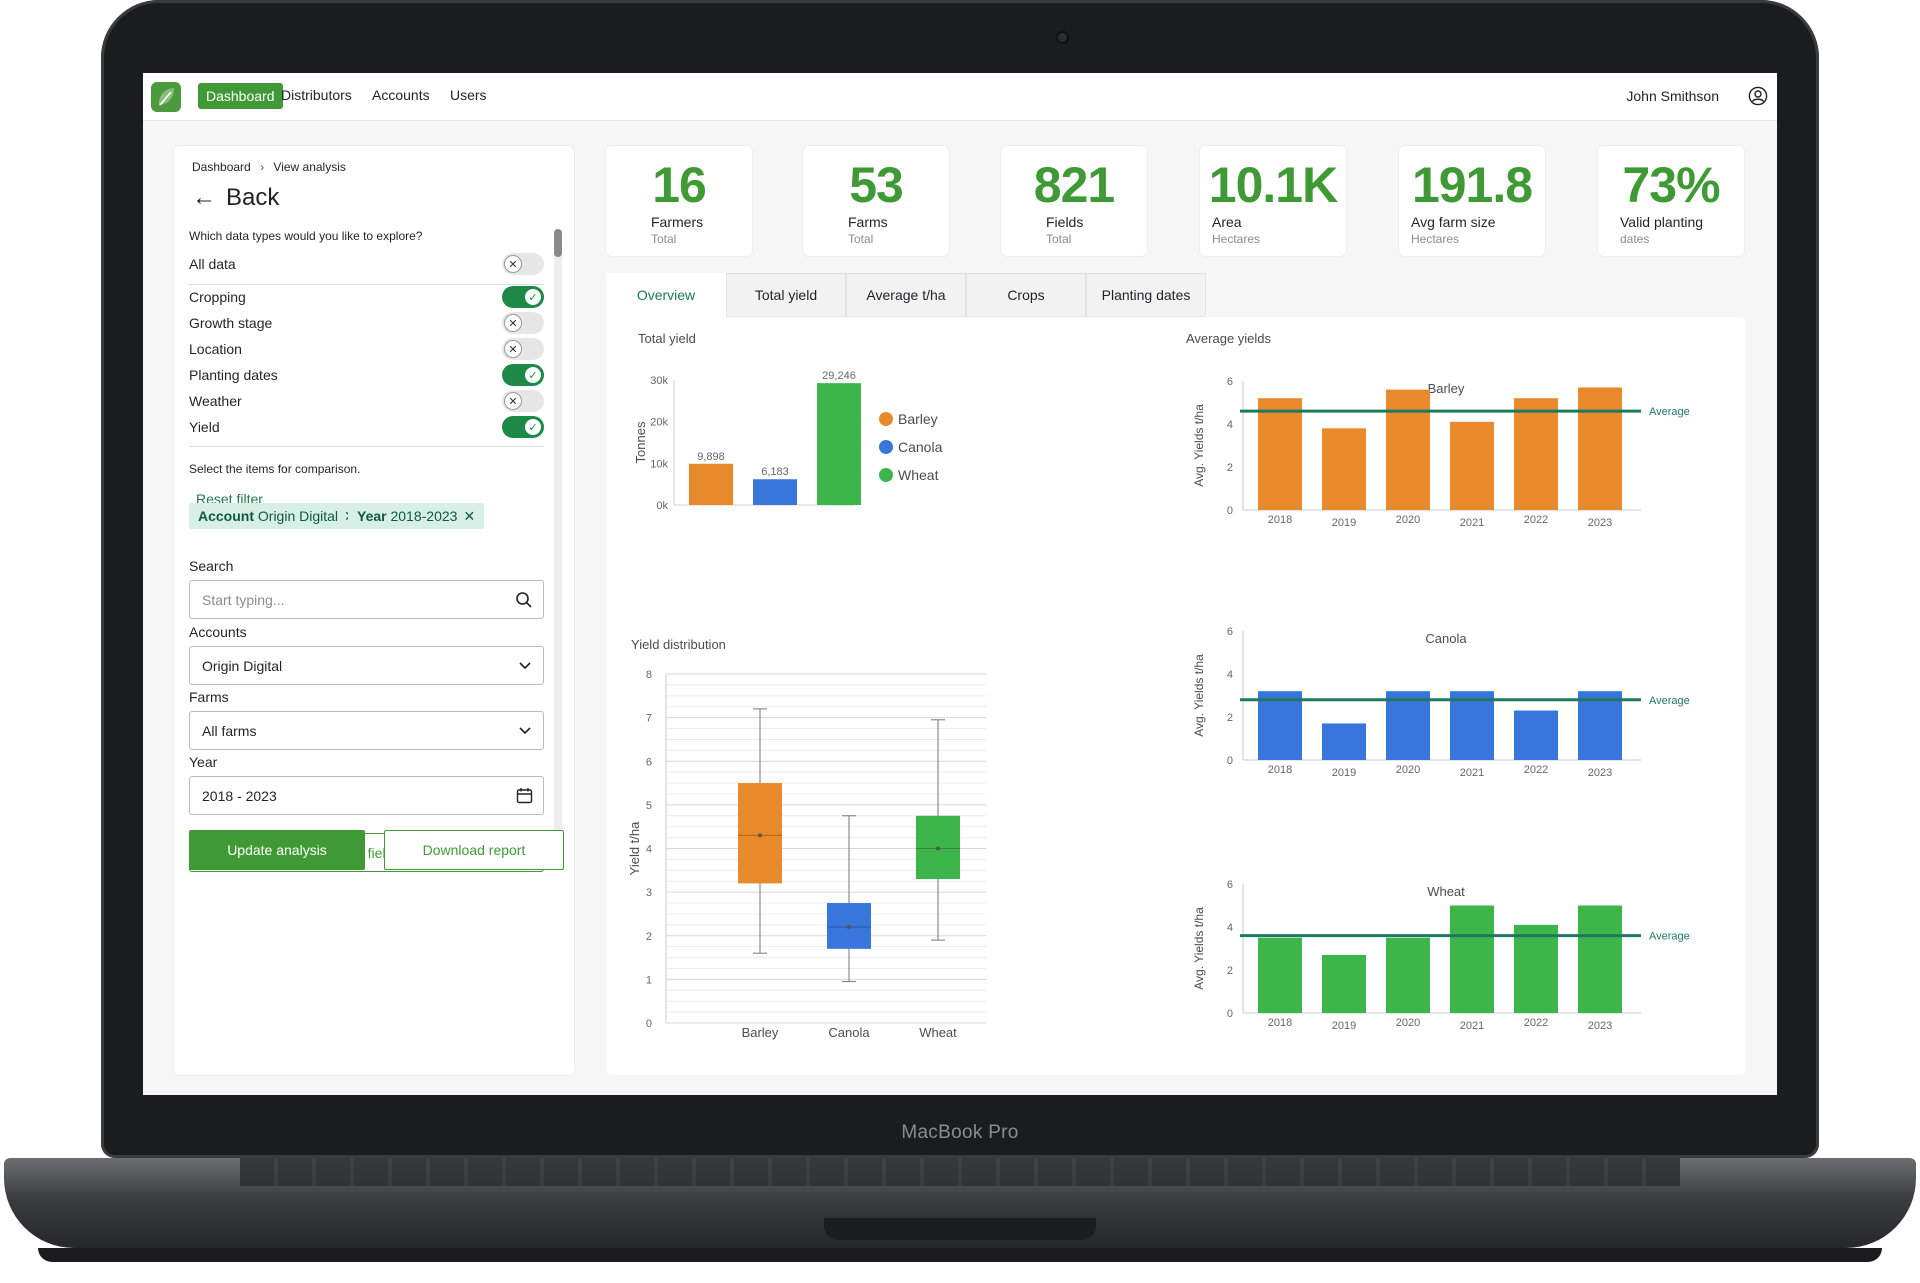  I want to click on kpi-card-area: 10.1K Area Hectares, so click(1273, 201).